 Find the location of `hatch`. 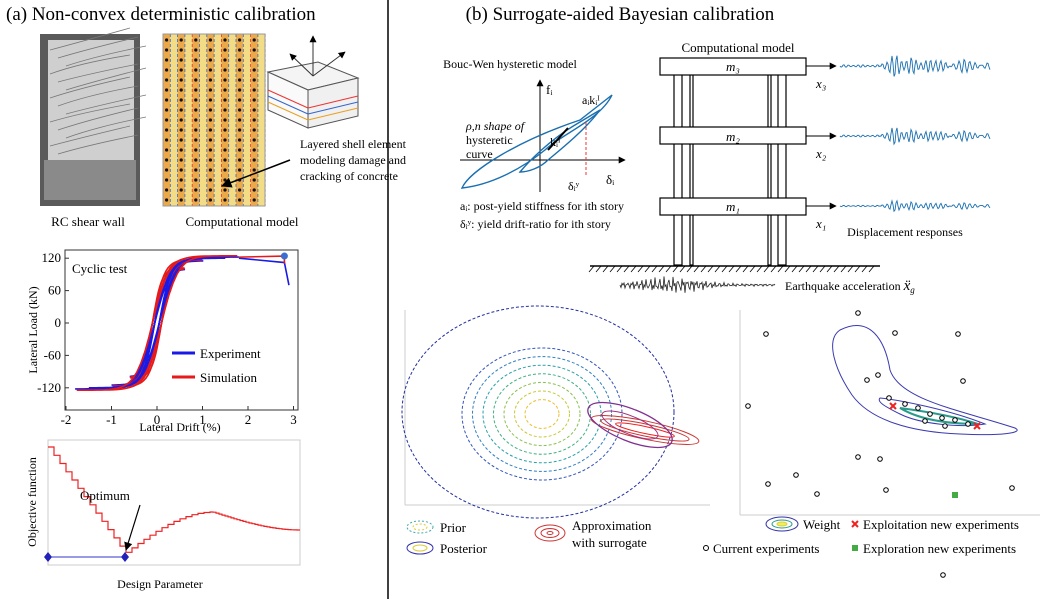

hatch is located at coordinates (731, 269).